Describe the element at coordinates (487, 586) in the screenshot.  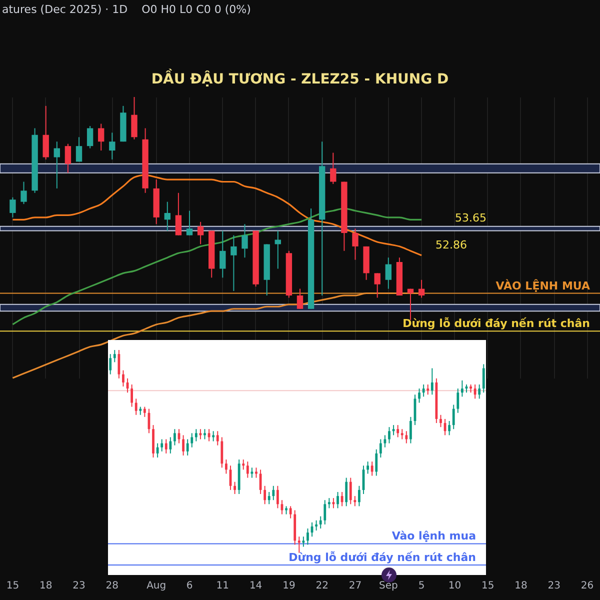
I see `x-tick-label: 15` at that location.